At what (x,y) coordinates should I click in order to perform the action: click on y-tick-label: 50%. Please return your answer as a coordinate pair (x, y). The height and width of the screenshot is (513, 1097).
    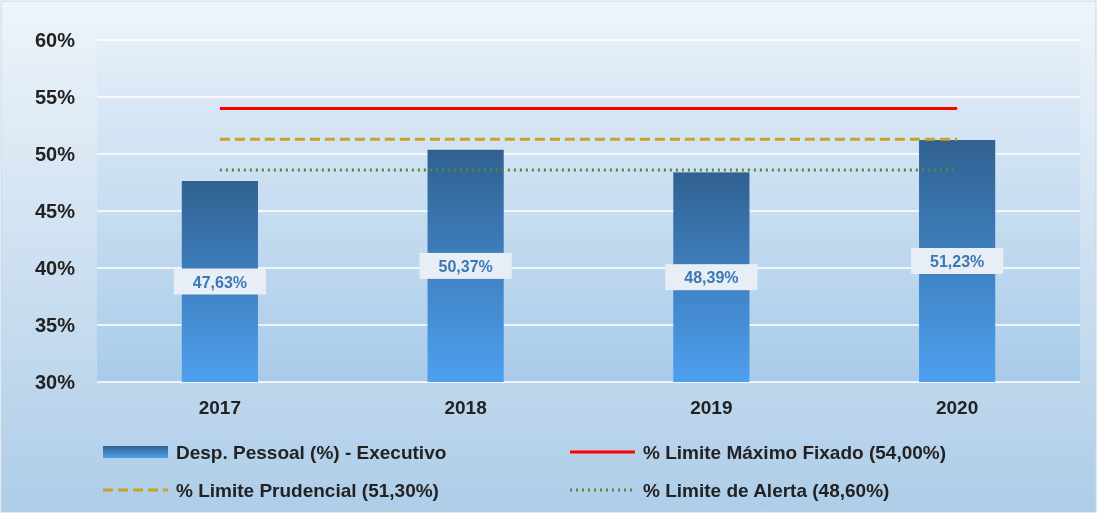
    Looking at the image, I should click on (55, 154).